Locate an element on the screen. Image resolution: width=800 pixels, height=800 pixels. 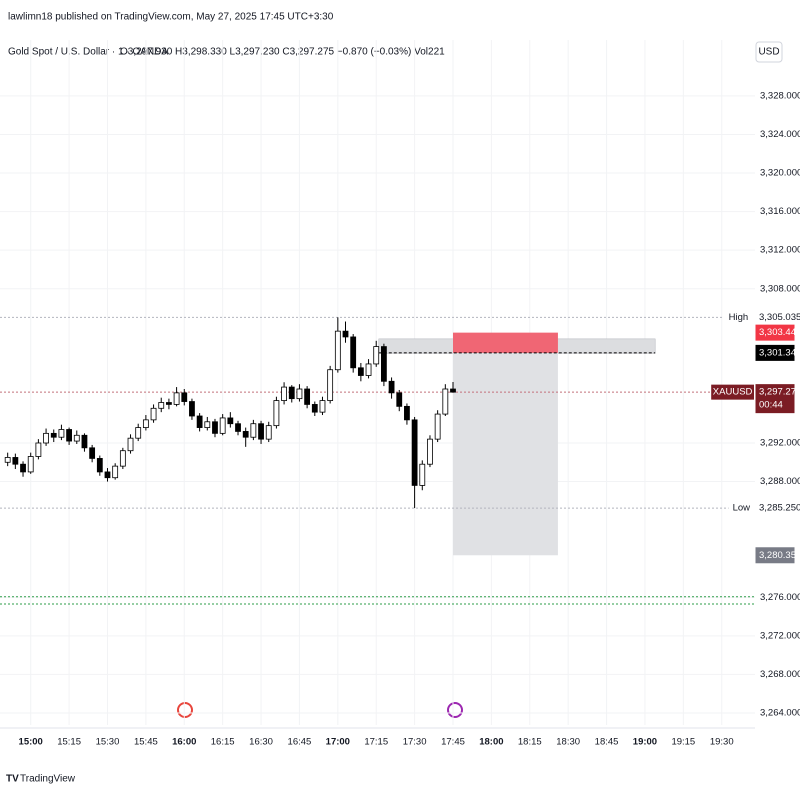
x-tick-label: 18:30 is located at coordinates (568, 742).